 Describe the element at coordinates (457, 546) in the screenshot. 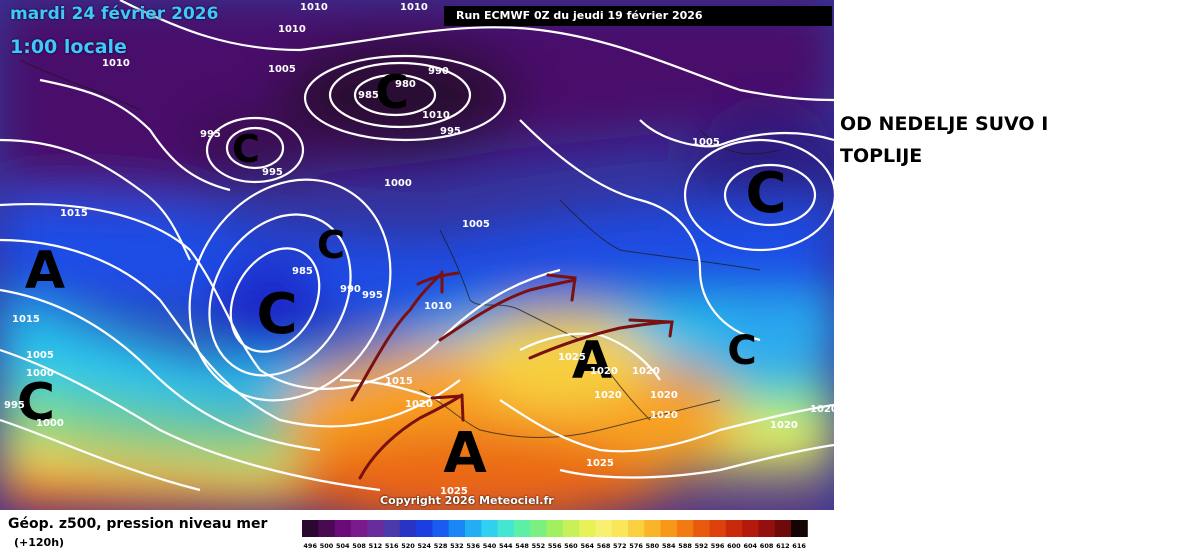

I see `scale-tick-label: 532` at that location.